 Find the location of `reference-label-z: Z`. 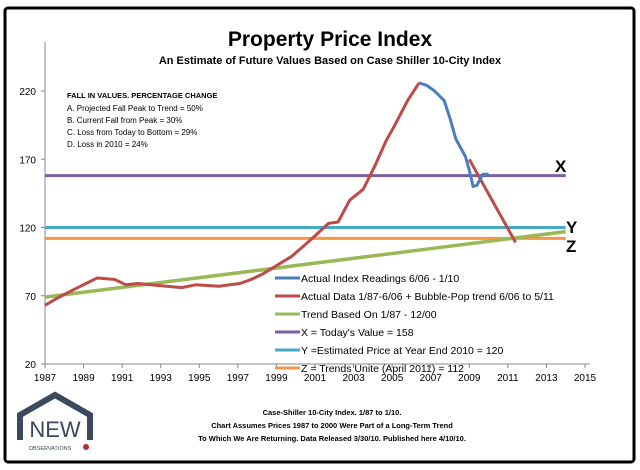

reference-label-z: Z is located at coordinates (571, 246).